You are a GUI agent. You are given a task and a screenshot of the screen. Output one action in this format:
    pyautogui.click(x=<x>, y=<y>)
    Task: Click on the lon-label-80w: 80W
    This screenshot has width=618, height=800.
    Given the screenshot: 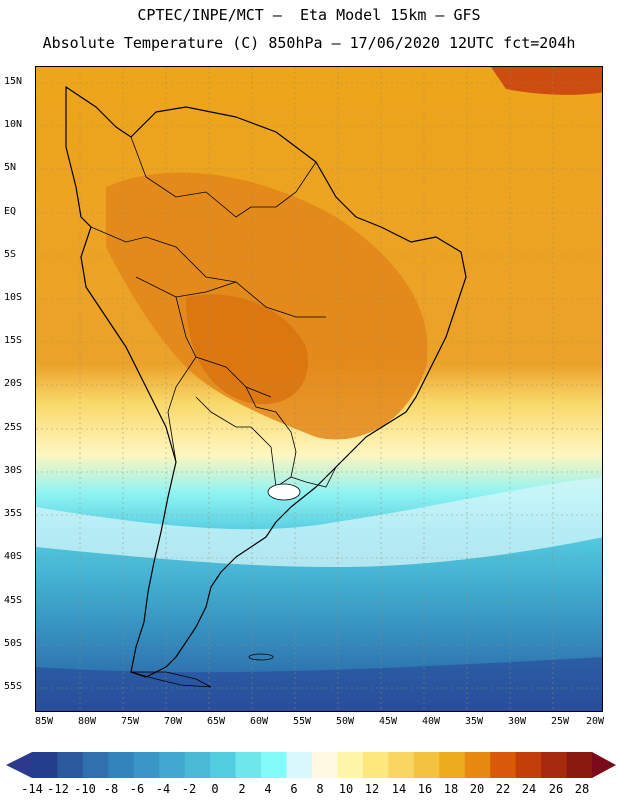 What is the action you would take?
    pyautogui.click(x=87, y=721)
    